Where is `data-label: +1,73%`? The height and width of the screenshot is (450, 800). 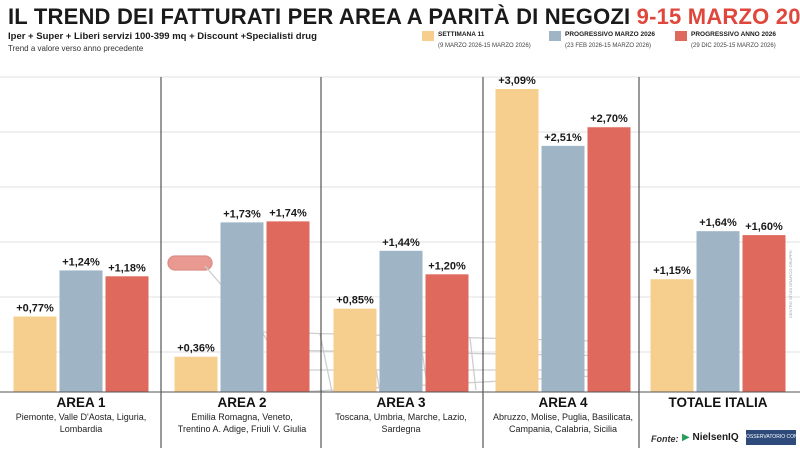 data-label: +1,73% is located at coordinates (242, 214).